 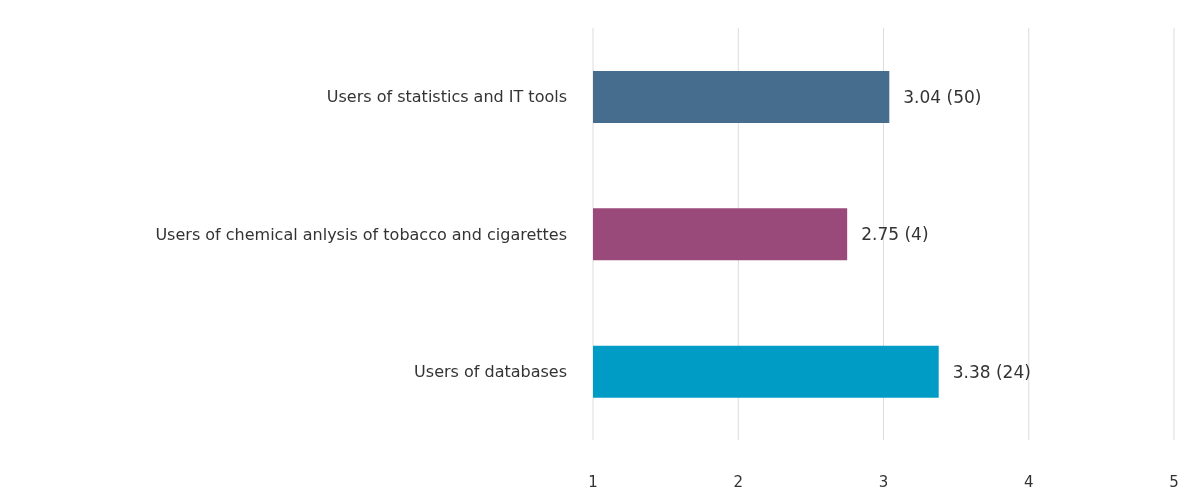 I want to click on x-tick-label: 2, so click(x=738, y=481).